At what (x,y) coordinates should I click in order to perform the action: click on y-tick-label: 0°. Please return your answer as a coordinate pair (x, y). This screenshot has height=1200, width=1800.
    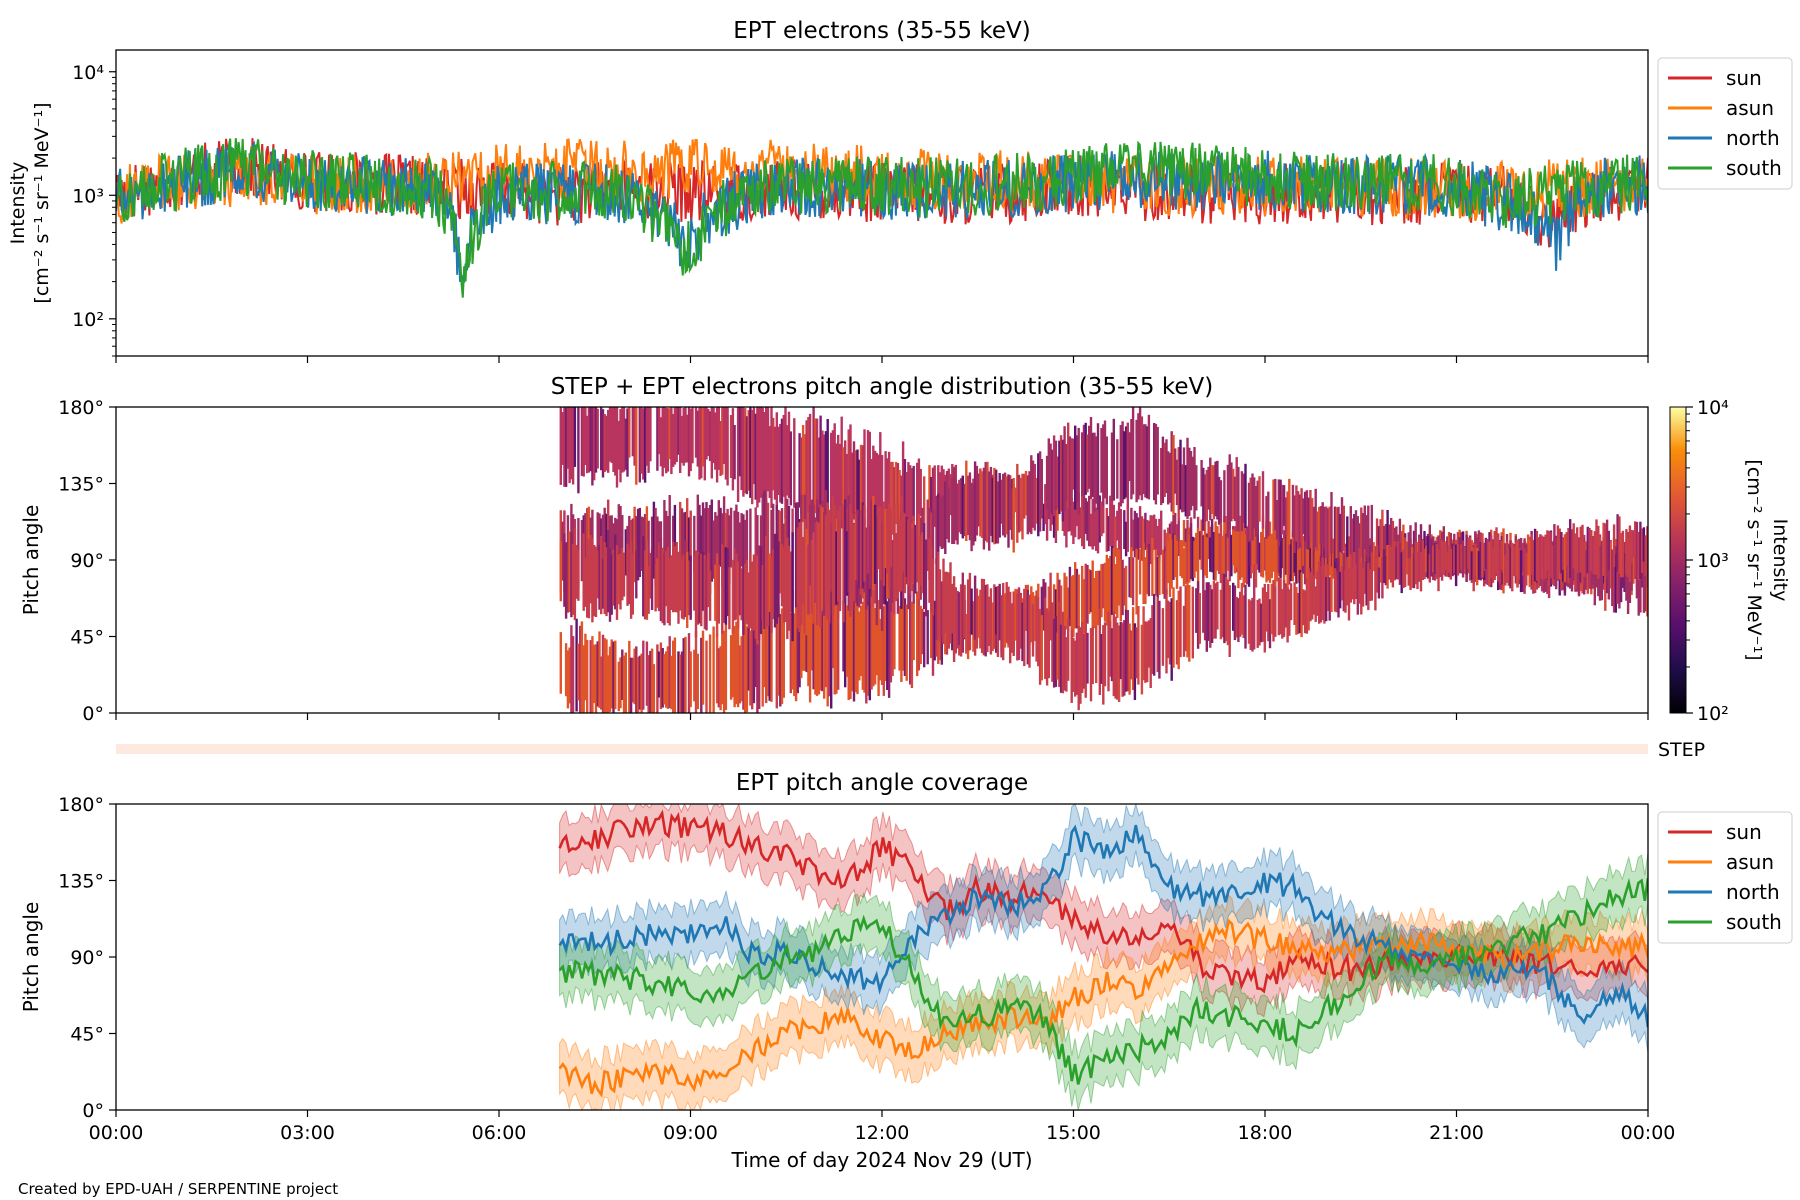
    Looking at the image, I should click on (93, 714).